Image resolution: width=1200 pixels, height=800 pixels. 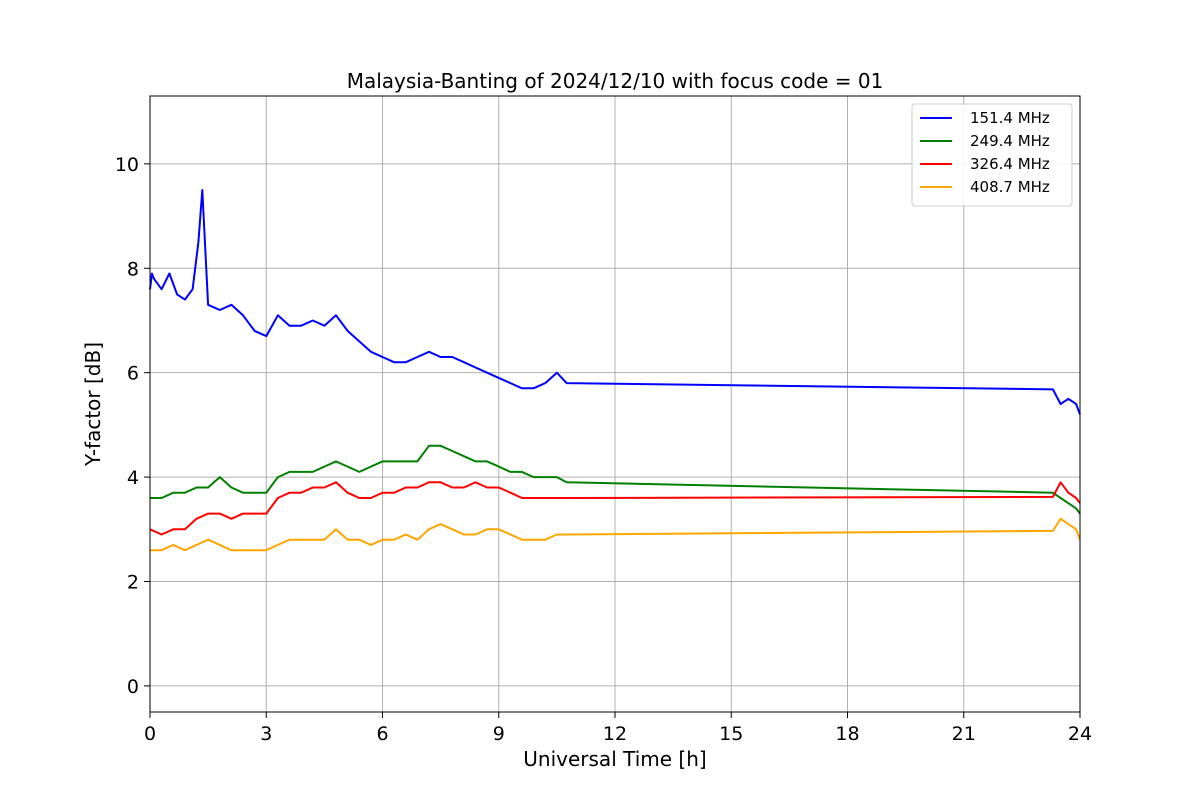 I want to click on y-tick-label: 0, so click(x=133, y=687).